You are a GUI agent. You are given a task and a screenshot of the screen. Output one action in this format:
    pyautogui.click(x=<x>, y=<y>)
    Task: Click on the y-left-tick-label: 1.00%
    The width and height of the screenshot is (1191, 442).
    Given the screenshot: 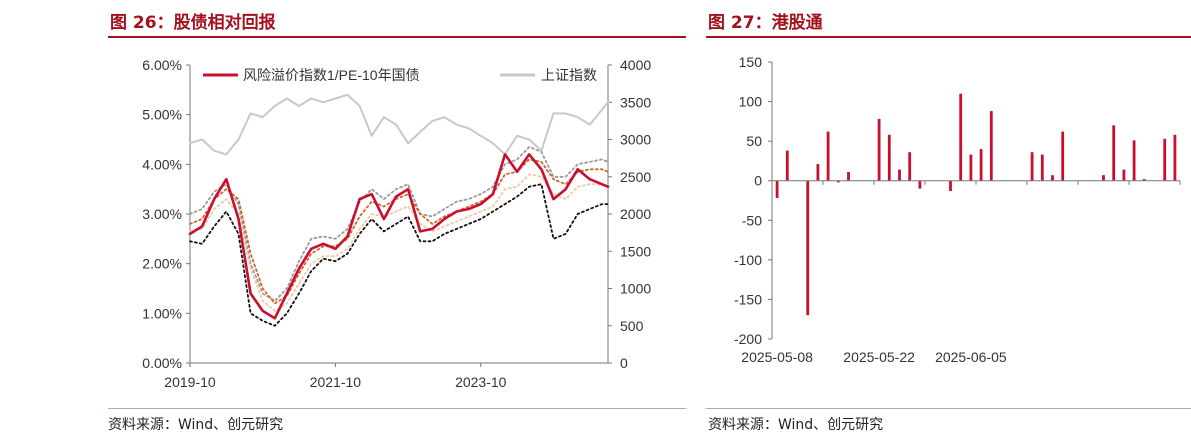 What is the action you would take?
    pyautogui.click(x=162, y=313)
    